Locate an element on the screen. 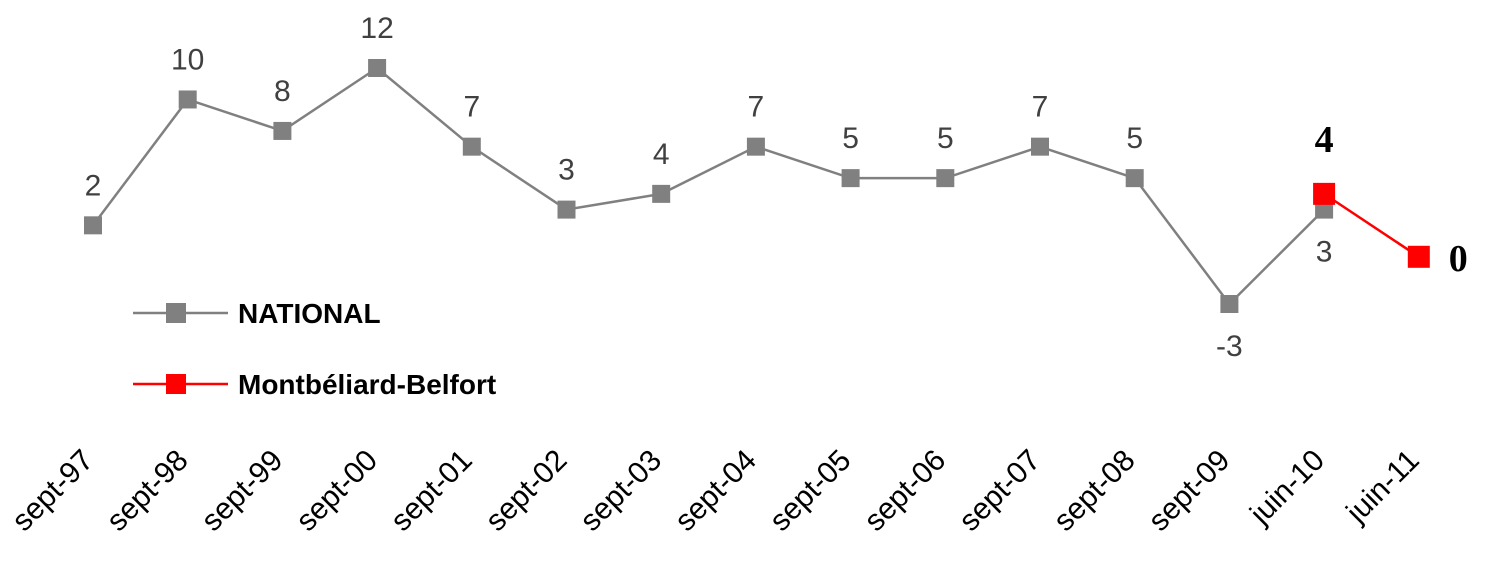  x-tick-label: sept-00 is located at coordinates (337, 491).